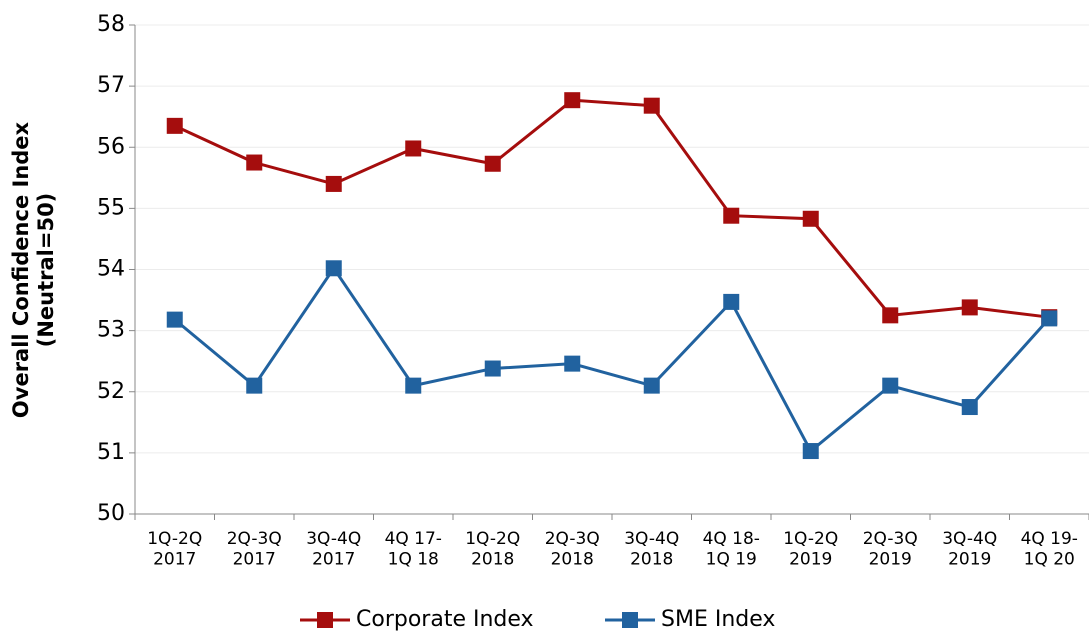 Image resolution: width=1089 pixels, height=634 pixels. What do you see at coordinates (111, 24) in the screenshot?
I see `y-tick-label: 58` at bounding box center [111, 24].